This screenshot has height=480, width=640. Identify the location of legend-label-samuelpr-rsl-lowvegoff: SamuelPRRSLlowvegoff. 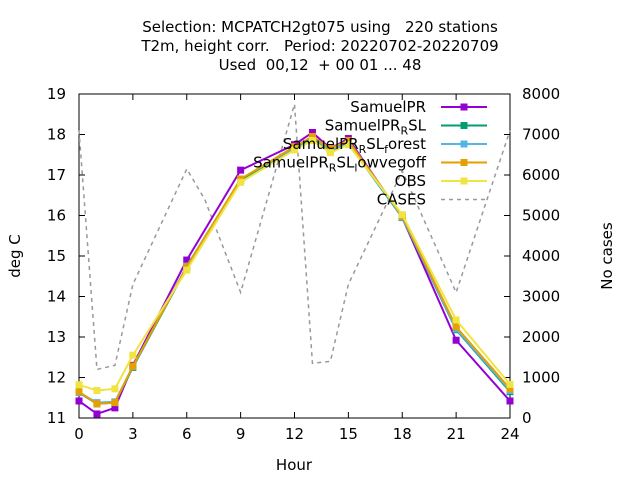
(340, 164).